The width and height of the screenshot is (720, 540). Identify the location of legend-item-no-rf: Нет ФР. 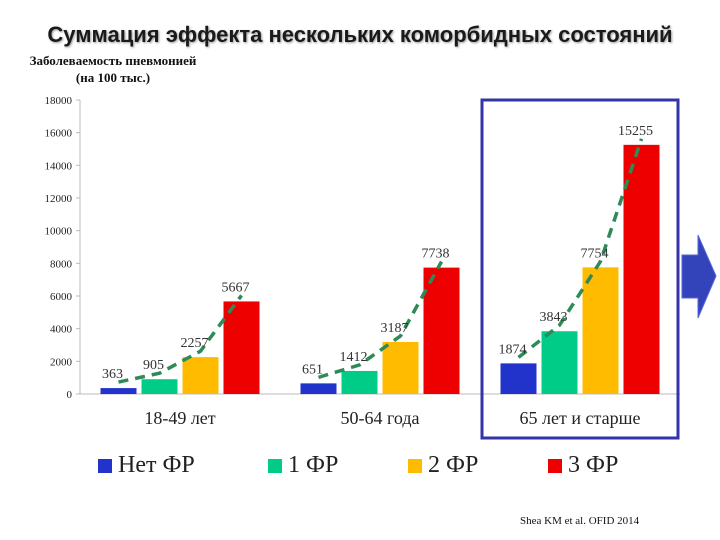
(146, 465).